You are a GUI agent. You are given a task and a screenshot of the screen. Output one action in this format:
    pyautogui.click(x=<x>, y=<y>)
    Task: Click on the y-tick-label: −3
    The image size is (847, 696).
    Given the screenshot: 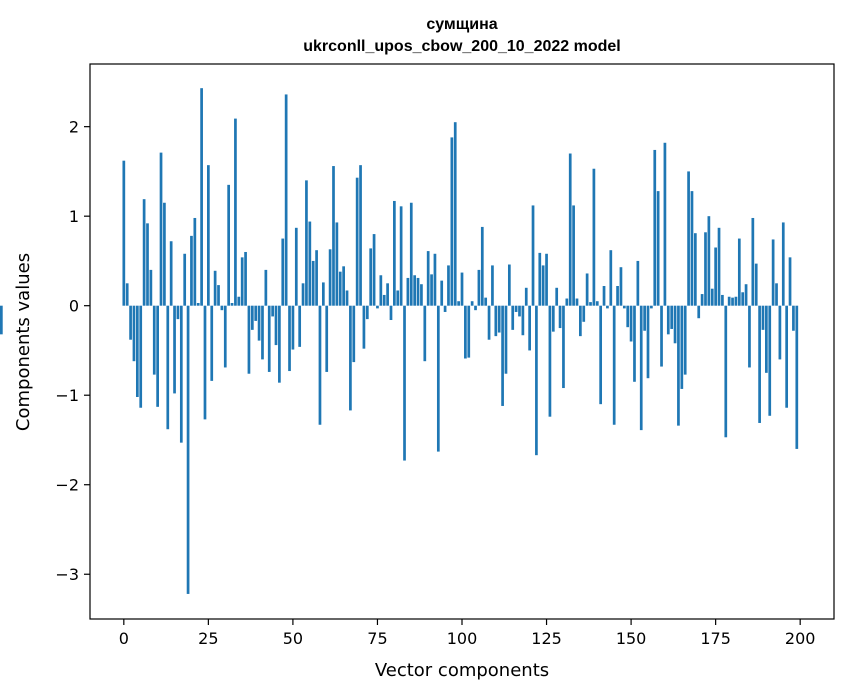 What is the action you would take?
    pyautogui.click(x=67, y=574)
    